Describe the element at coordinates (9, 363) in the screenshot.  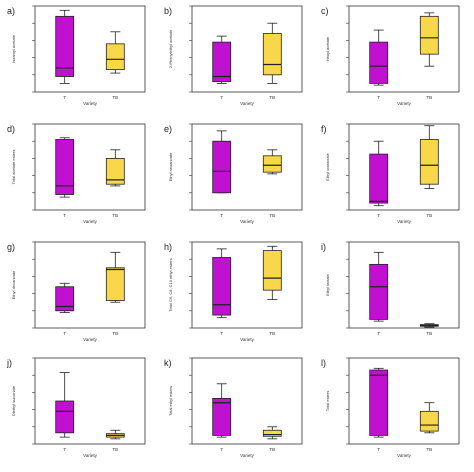
I see `panel-label: j)` at that location.